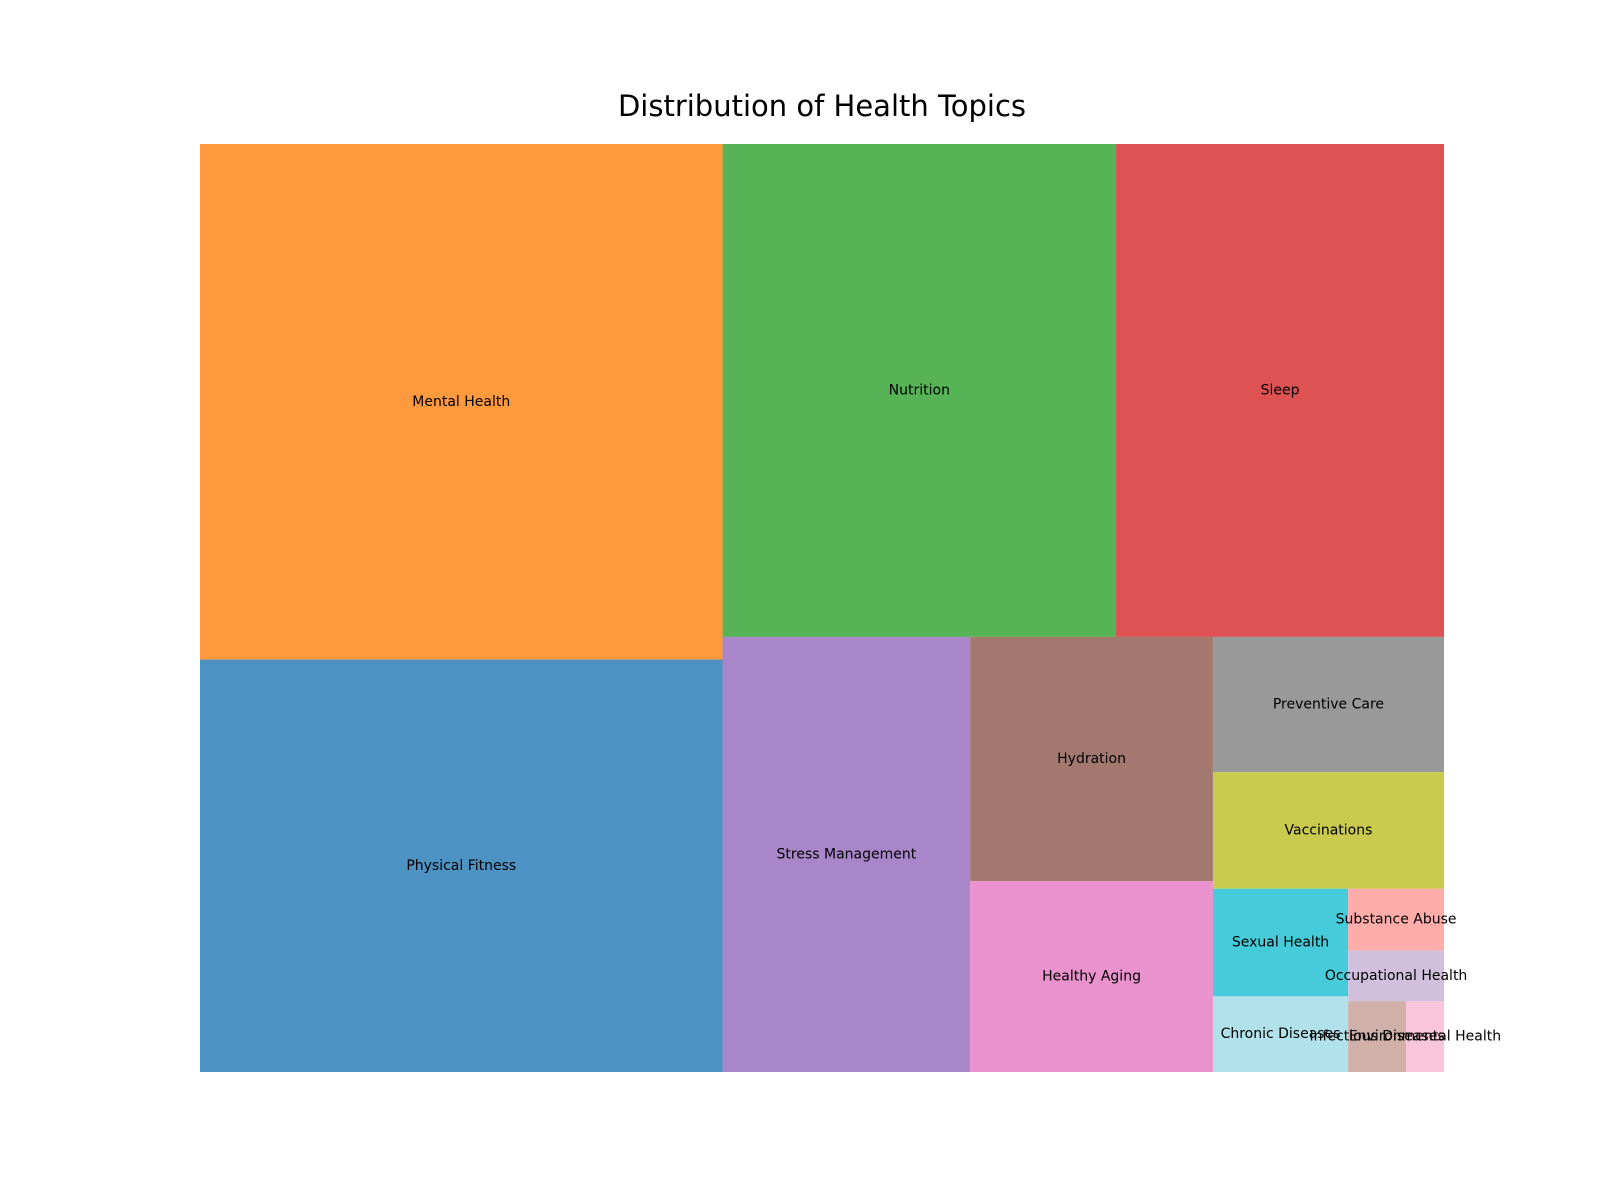  I want to click on tile-label-occupational-health: Occupational Health, so click(1396, 976).